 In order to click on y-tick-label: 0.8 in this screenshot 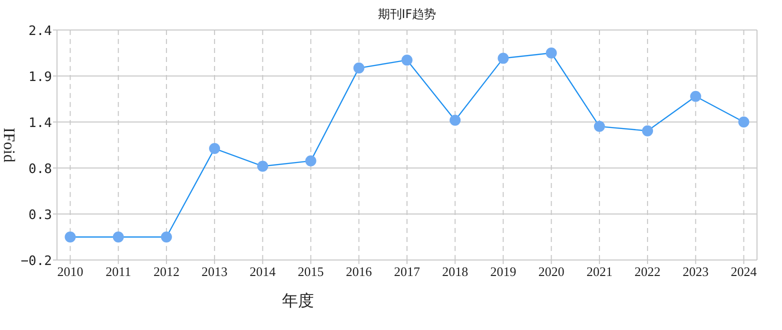, I will do `click(40, 169)`.